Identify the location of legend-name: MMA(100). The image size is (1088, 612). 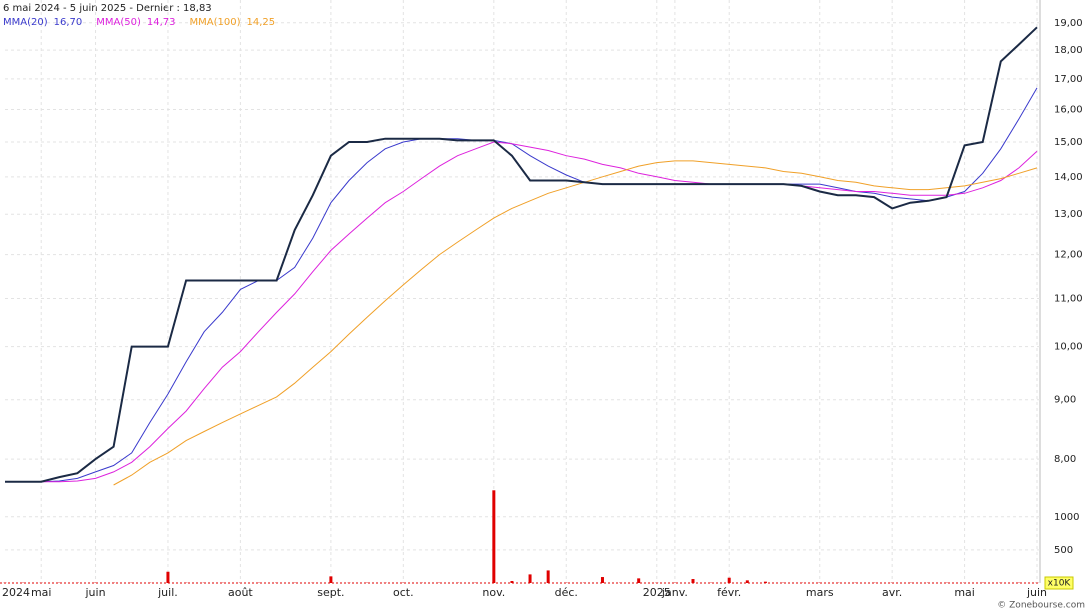
(215, 22).